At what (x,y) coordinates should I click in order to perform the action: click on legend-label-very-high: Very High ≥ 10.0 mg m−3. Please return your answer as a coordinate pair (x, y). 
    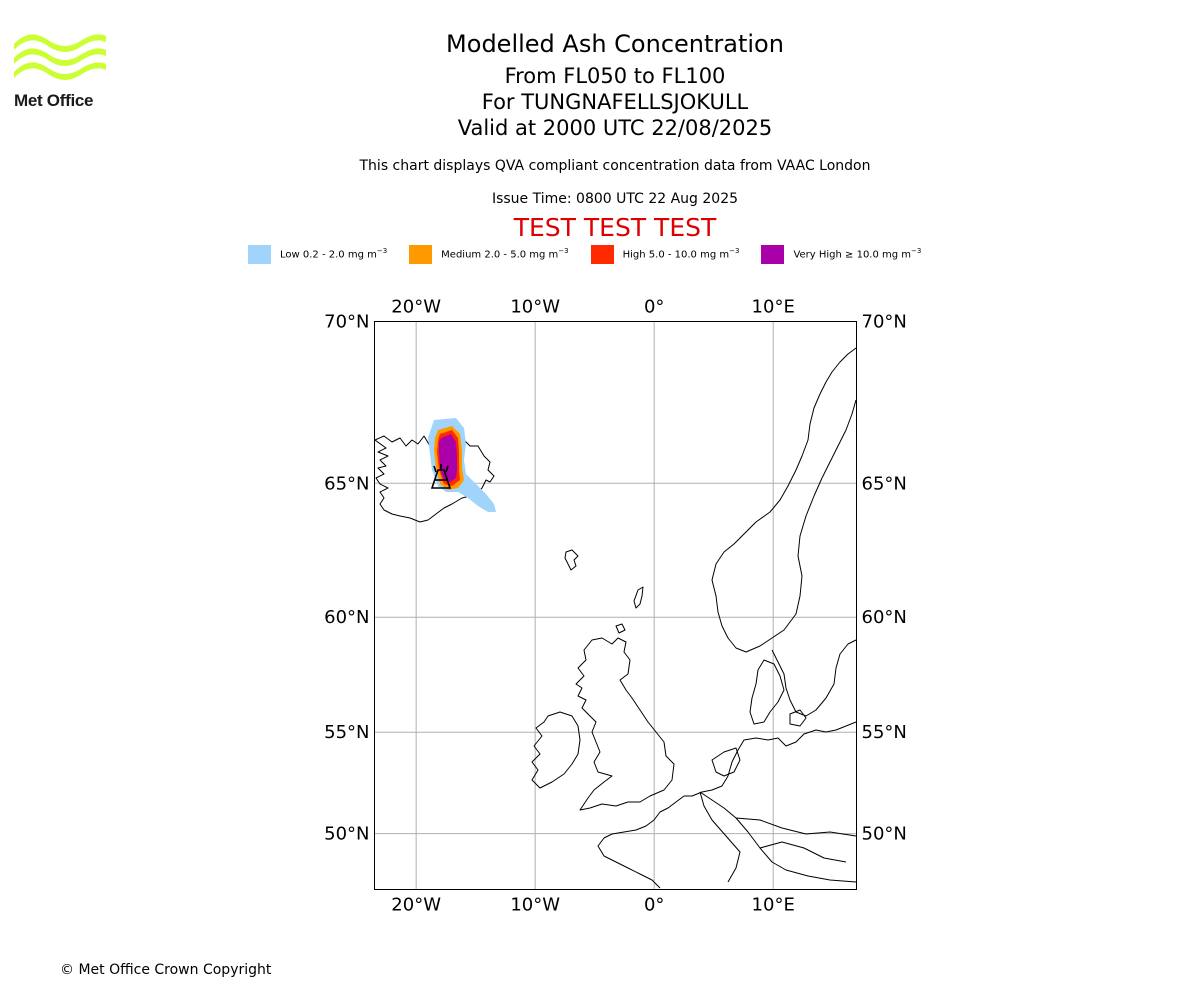
    Looking at the image, I should click on (857, 254).